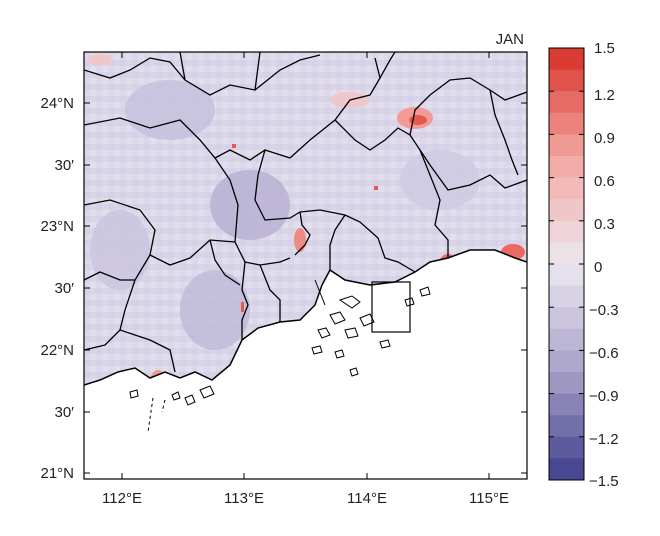 Image resolution: width=660 pixels, height=536 pixels. Describe the element at coordinates (280, 346) in the screenshot. I see `islands` at that location.